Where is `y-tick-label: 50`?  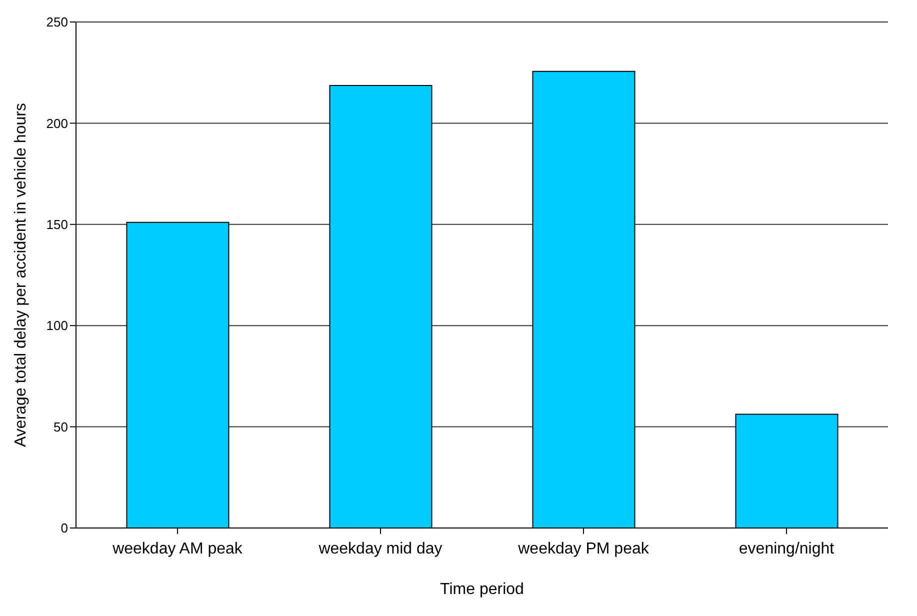 y-tick-label: 50 is located at coordinates (61, 426).